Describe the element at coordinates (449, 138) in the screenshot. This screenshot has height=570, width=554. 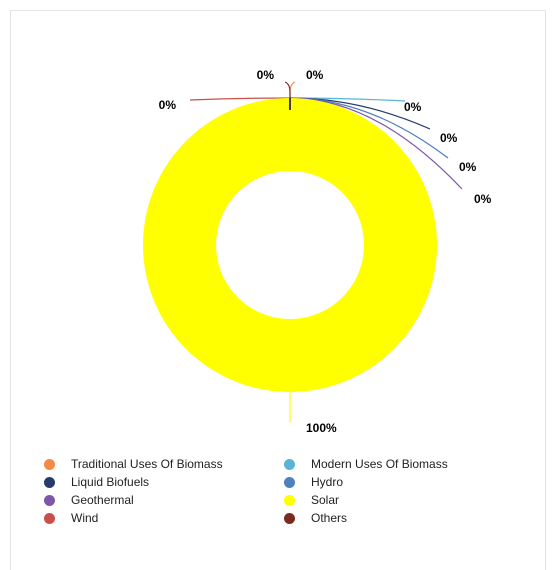
I see `data-label-liquid-biofuels: 0%` at that location.